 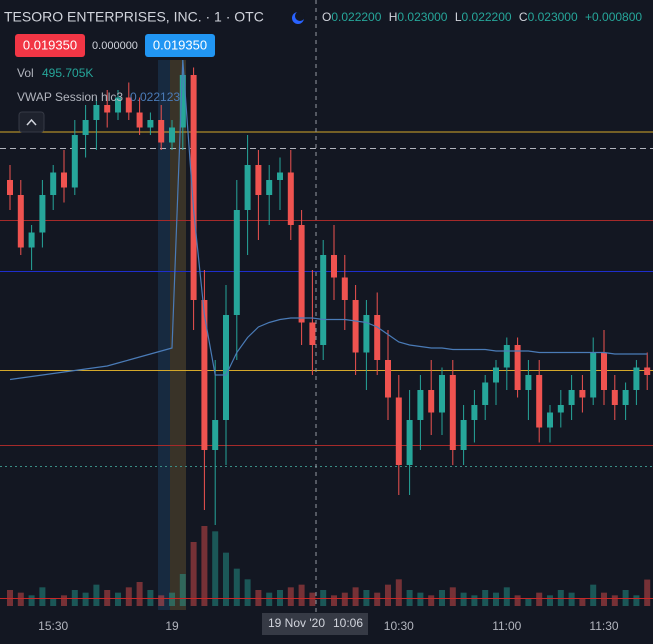 I want to click on session-band, so click(x=164, y=335).